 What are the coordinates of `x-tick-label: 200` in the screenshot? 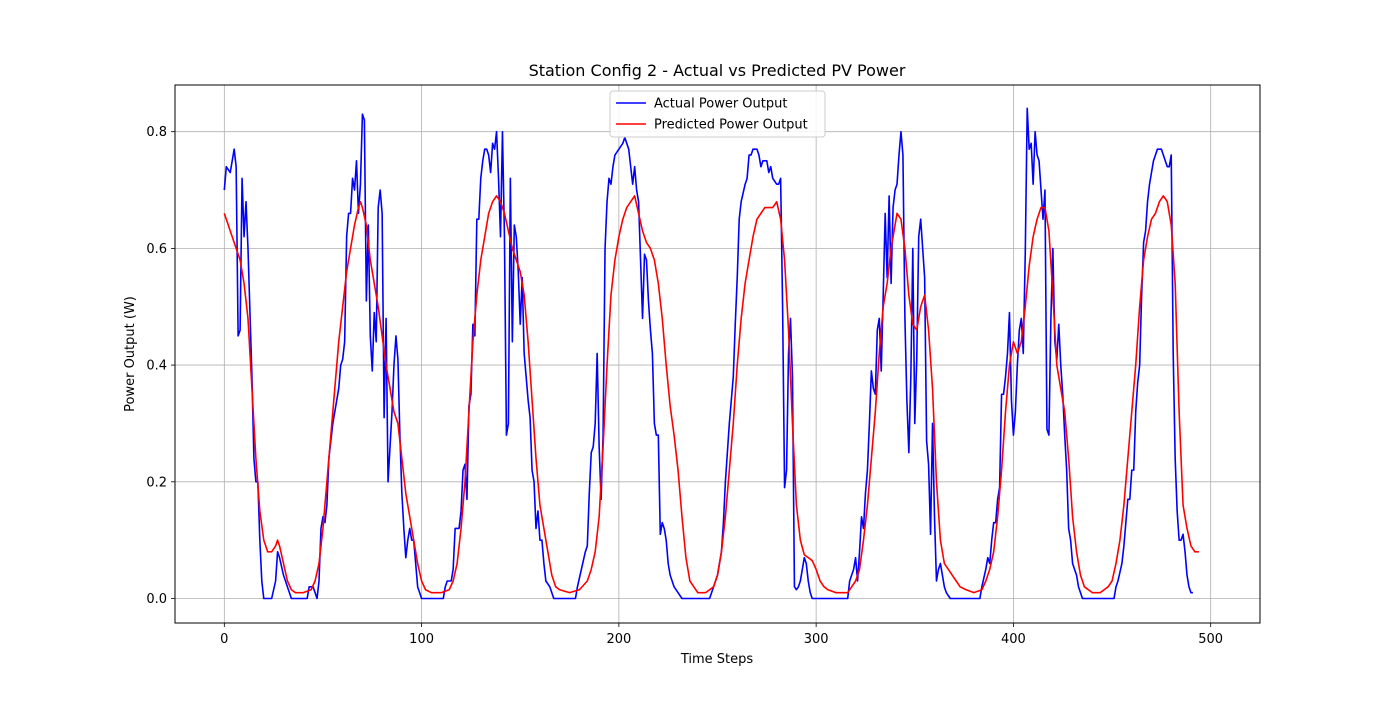 It's located at (618, 639).